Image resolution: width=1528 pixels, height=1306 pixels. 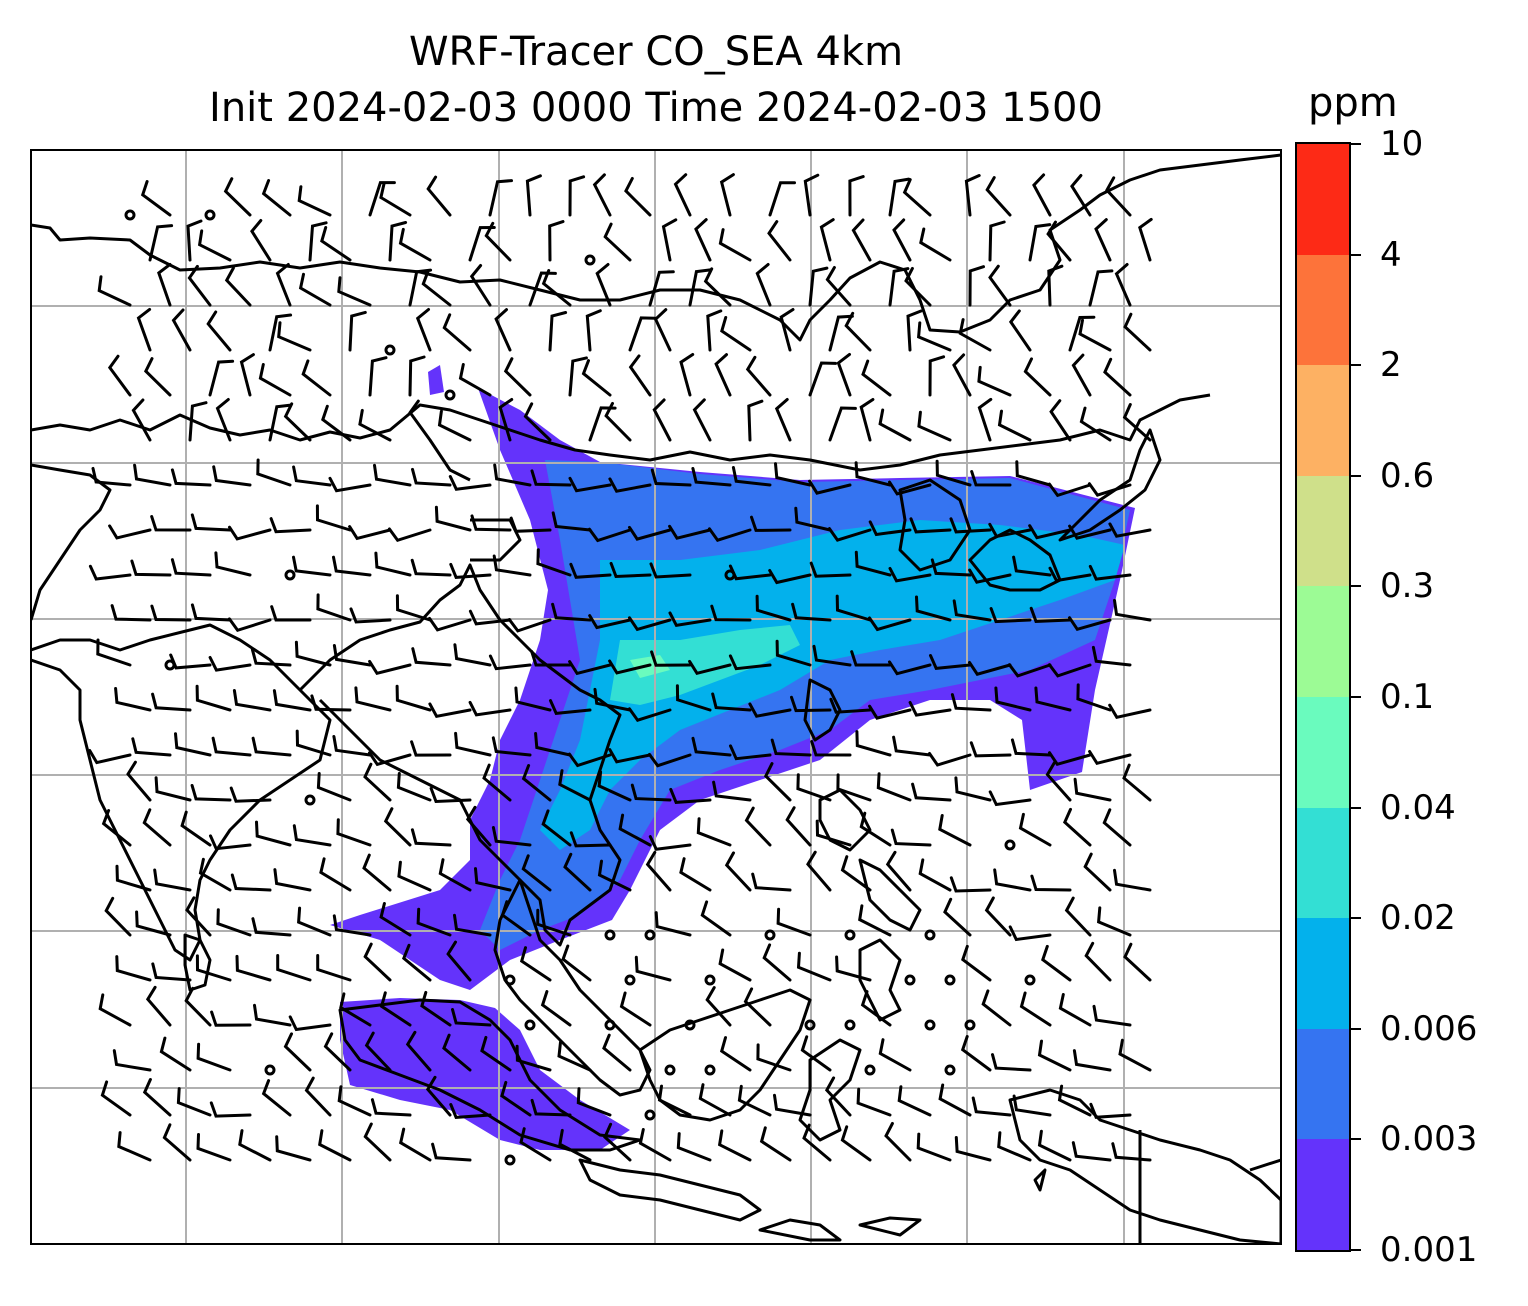 What do you see at coordinates (1323, 1084) in the screenshot?
I see `colorbar-segment` at bounding box center [1323, 1084].